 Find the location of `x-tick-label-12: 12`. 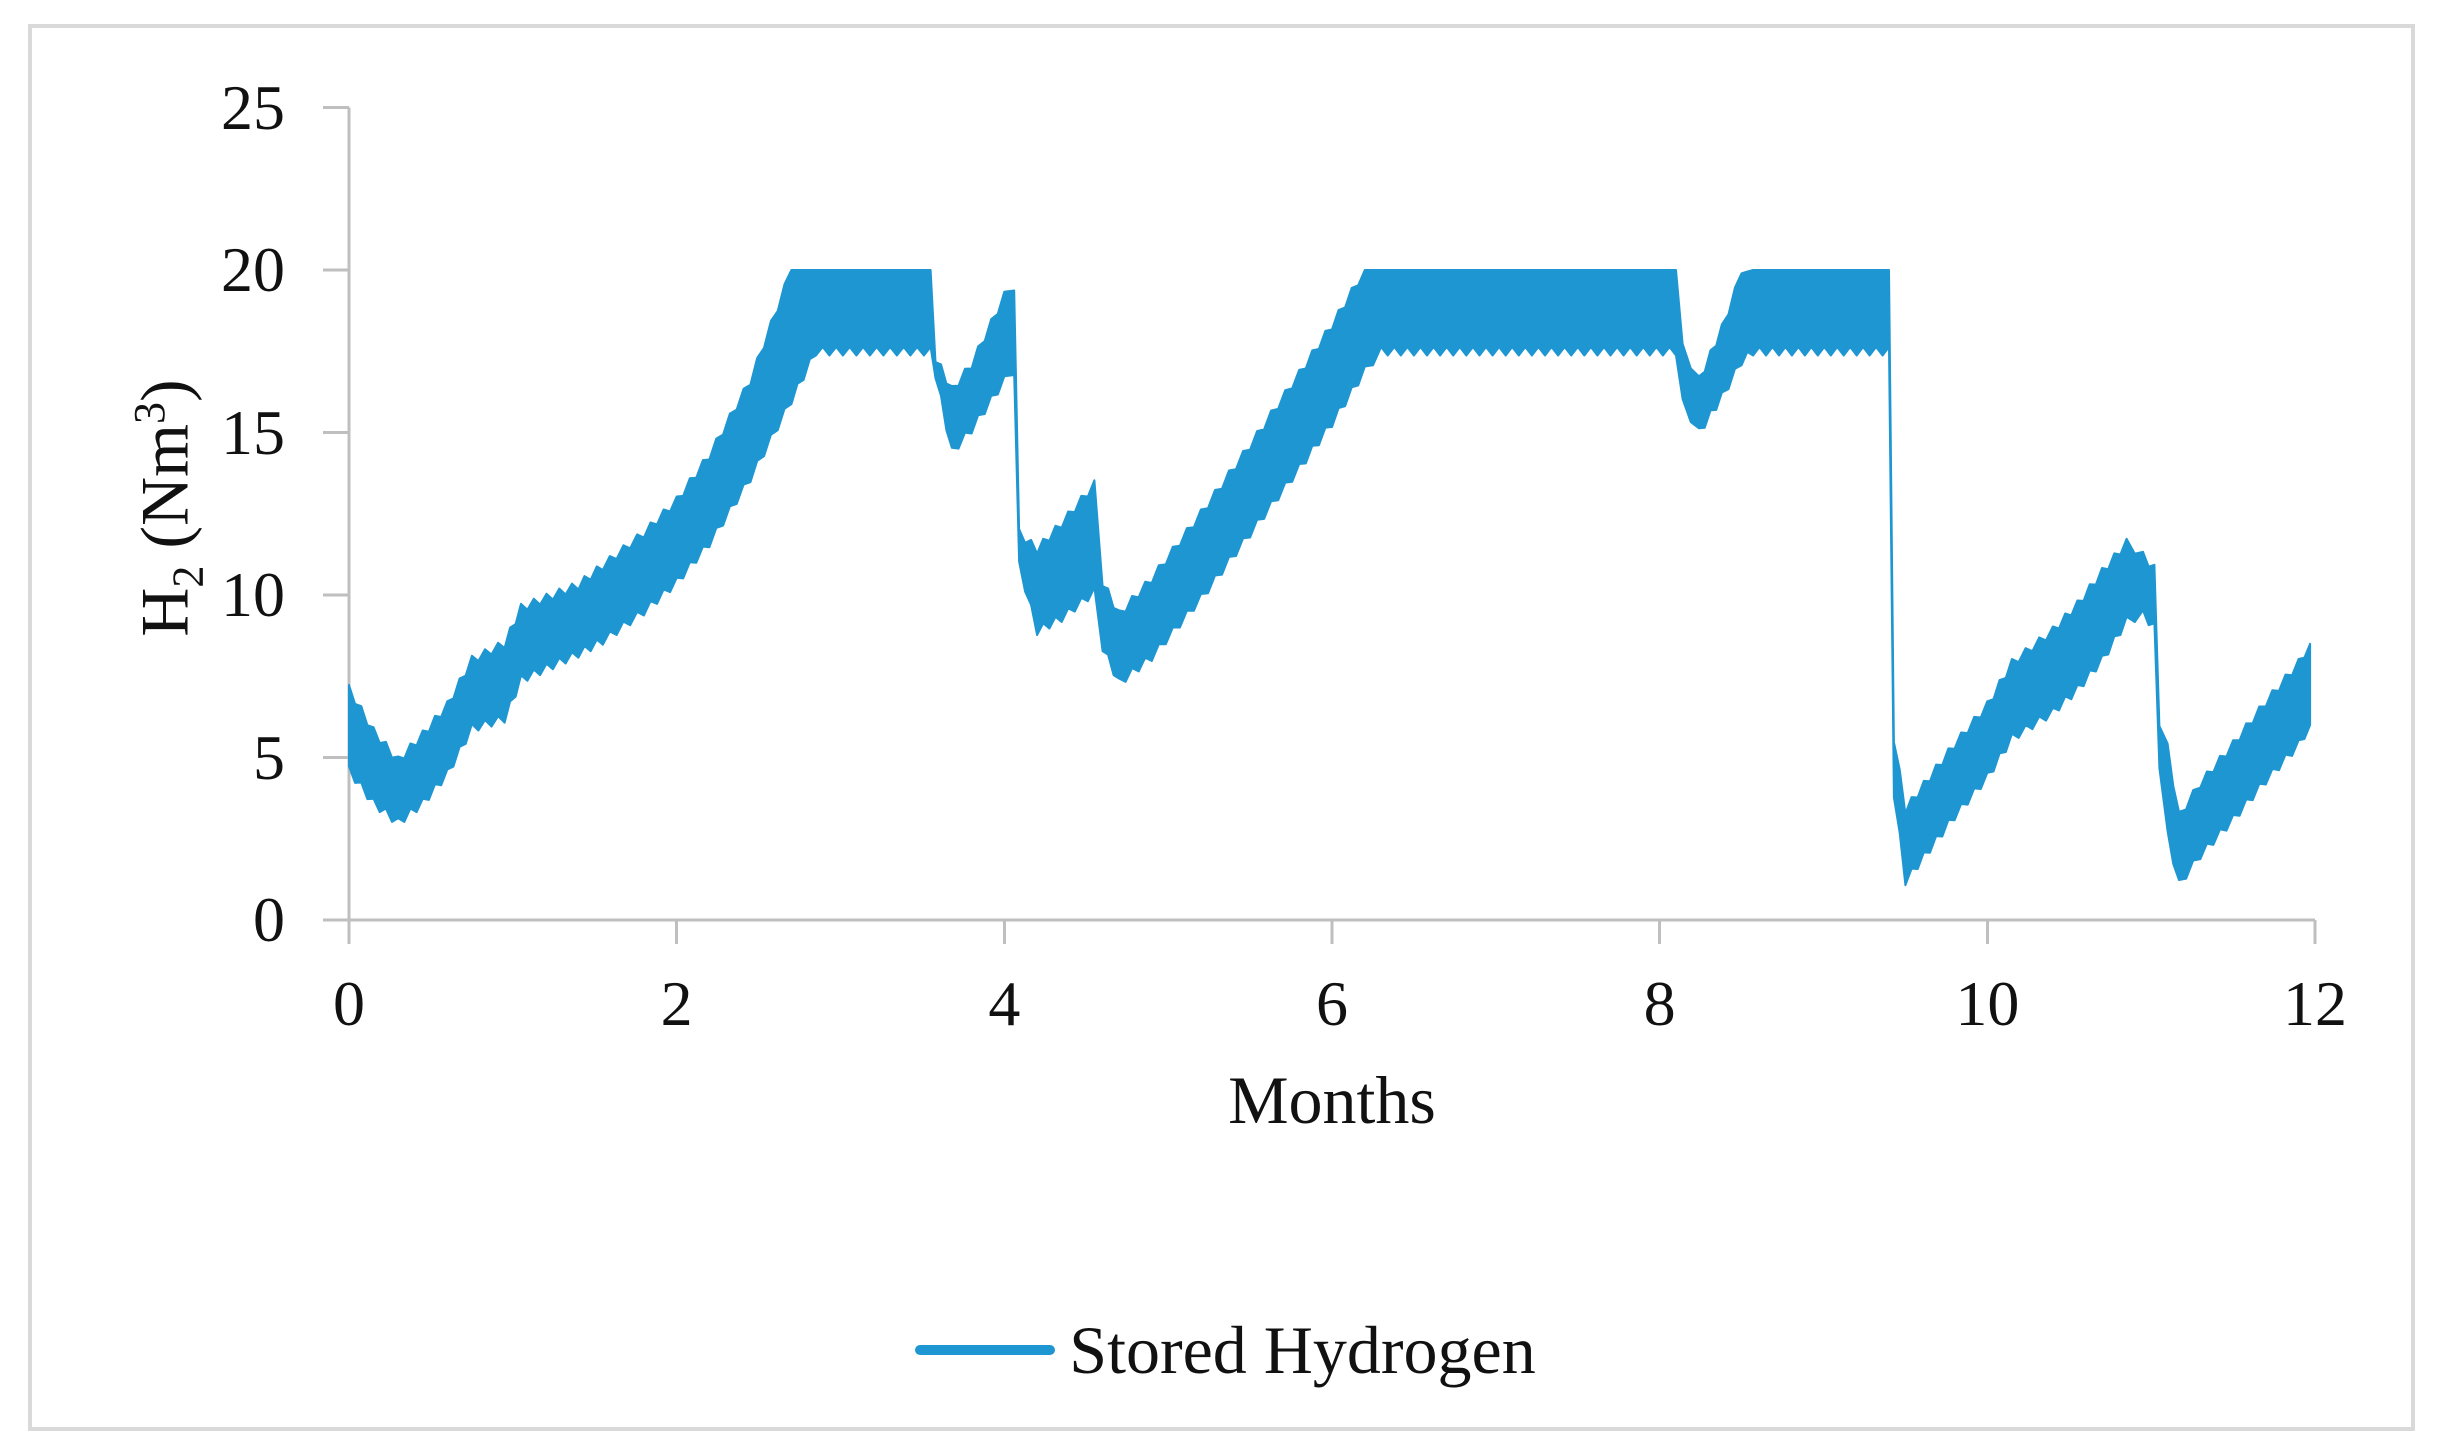

x-tick-label-12: 12 is located at coordinates (2315, 1003).